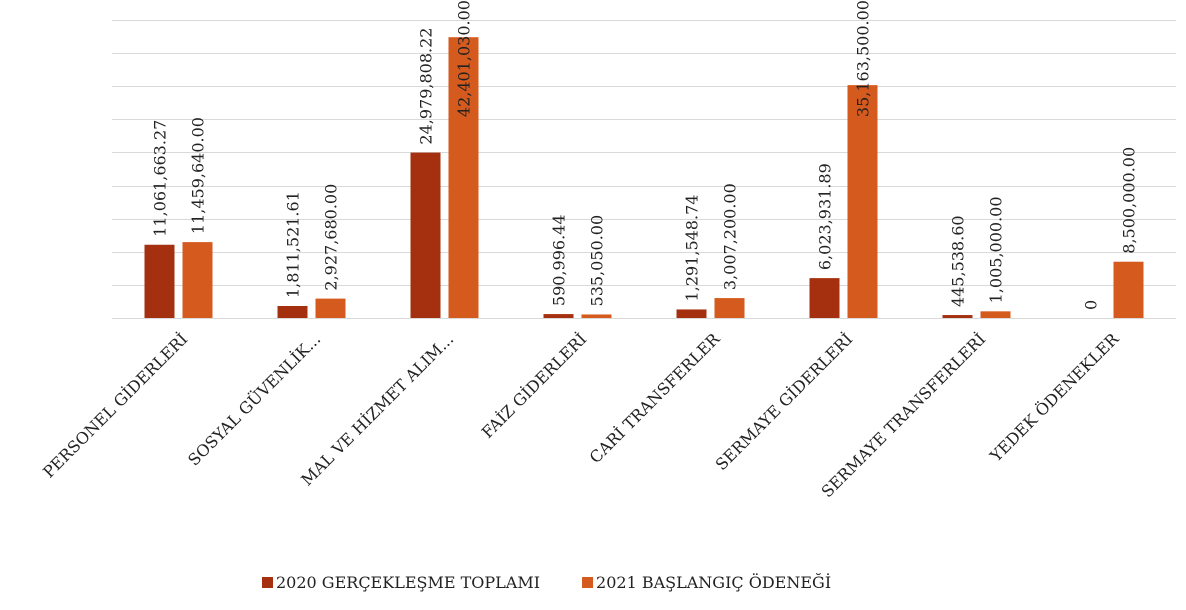 This screenshot has width=1186, height=610. Describe the element at coordinates (825, 216) in the screenshot. I see `data-label: 6,023,931.89` at that location.